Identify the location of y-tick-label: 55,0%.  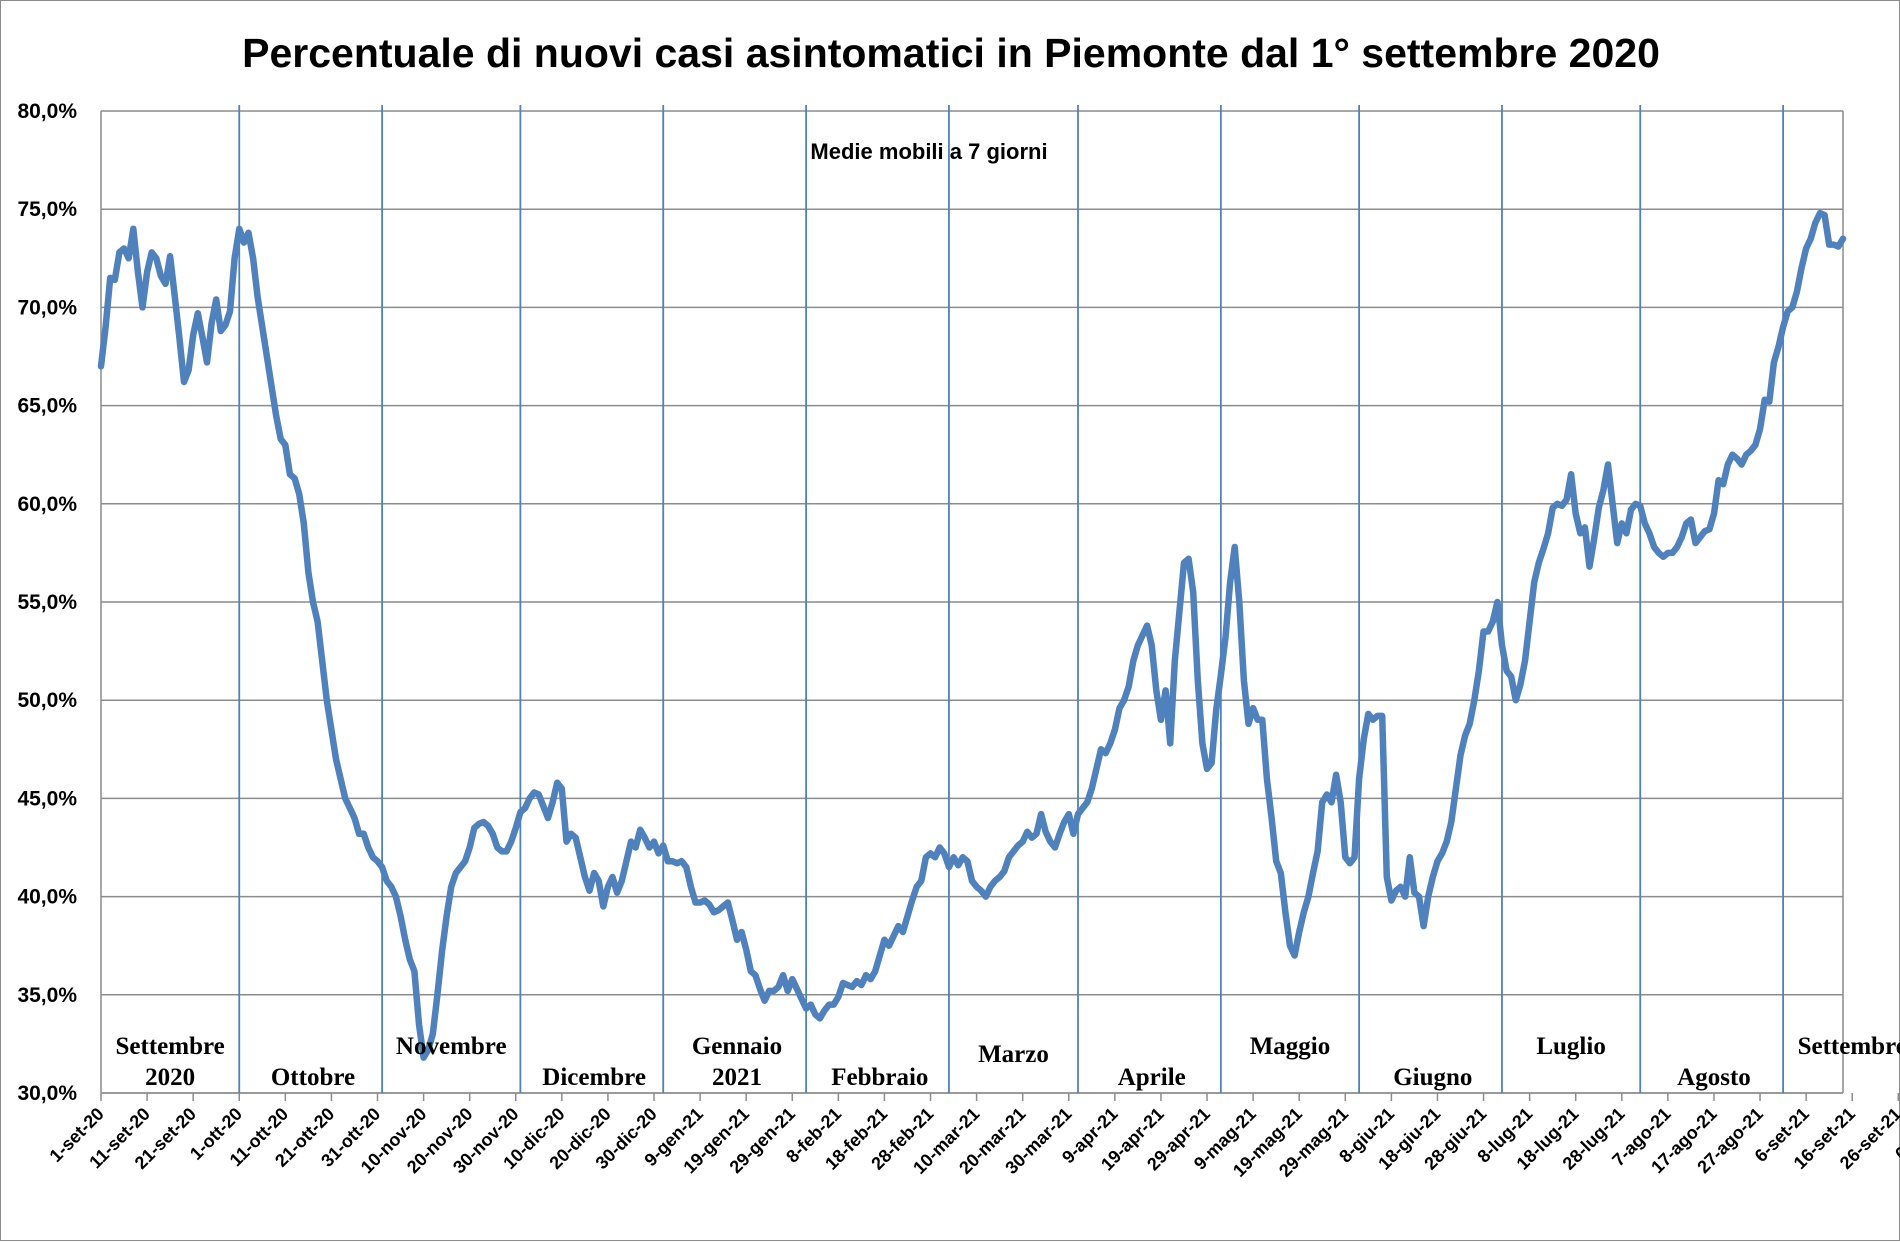
(47, 602).